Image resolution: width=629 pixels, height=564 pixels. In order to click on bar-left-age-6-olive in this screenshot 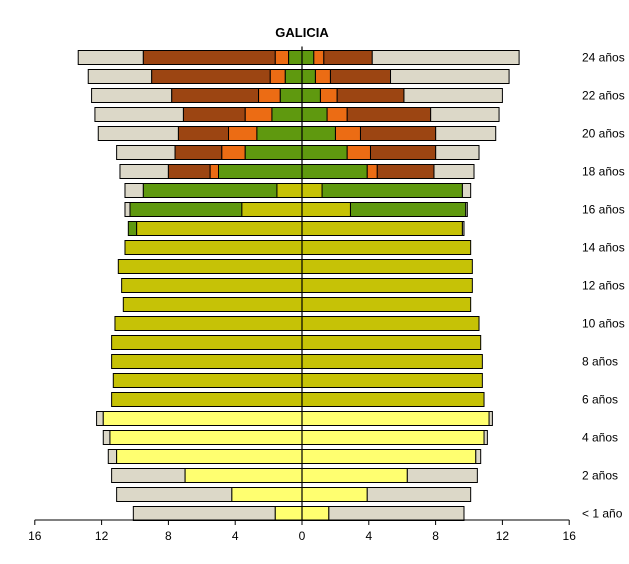, I will do `click(207, 399)`.